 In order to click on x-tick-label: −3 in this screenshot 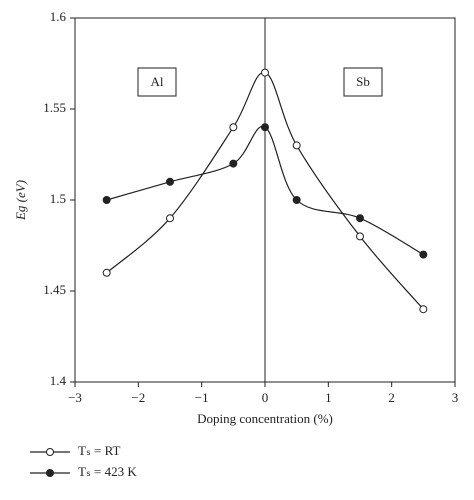, I will do `click(75, 397)`.